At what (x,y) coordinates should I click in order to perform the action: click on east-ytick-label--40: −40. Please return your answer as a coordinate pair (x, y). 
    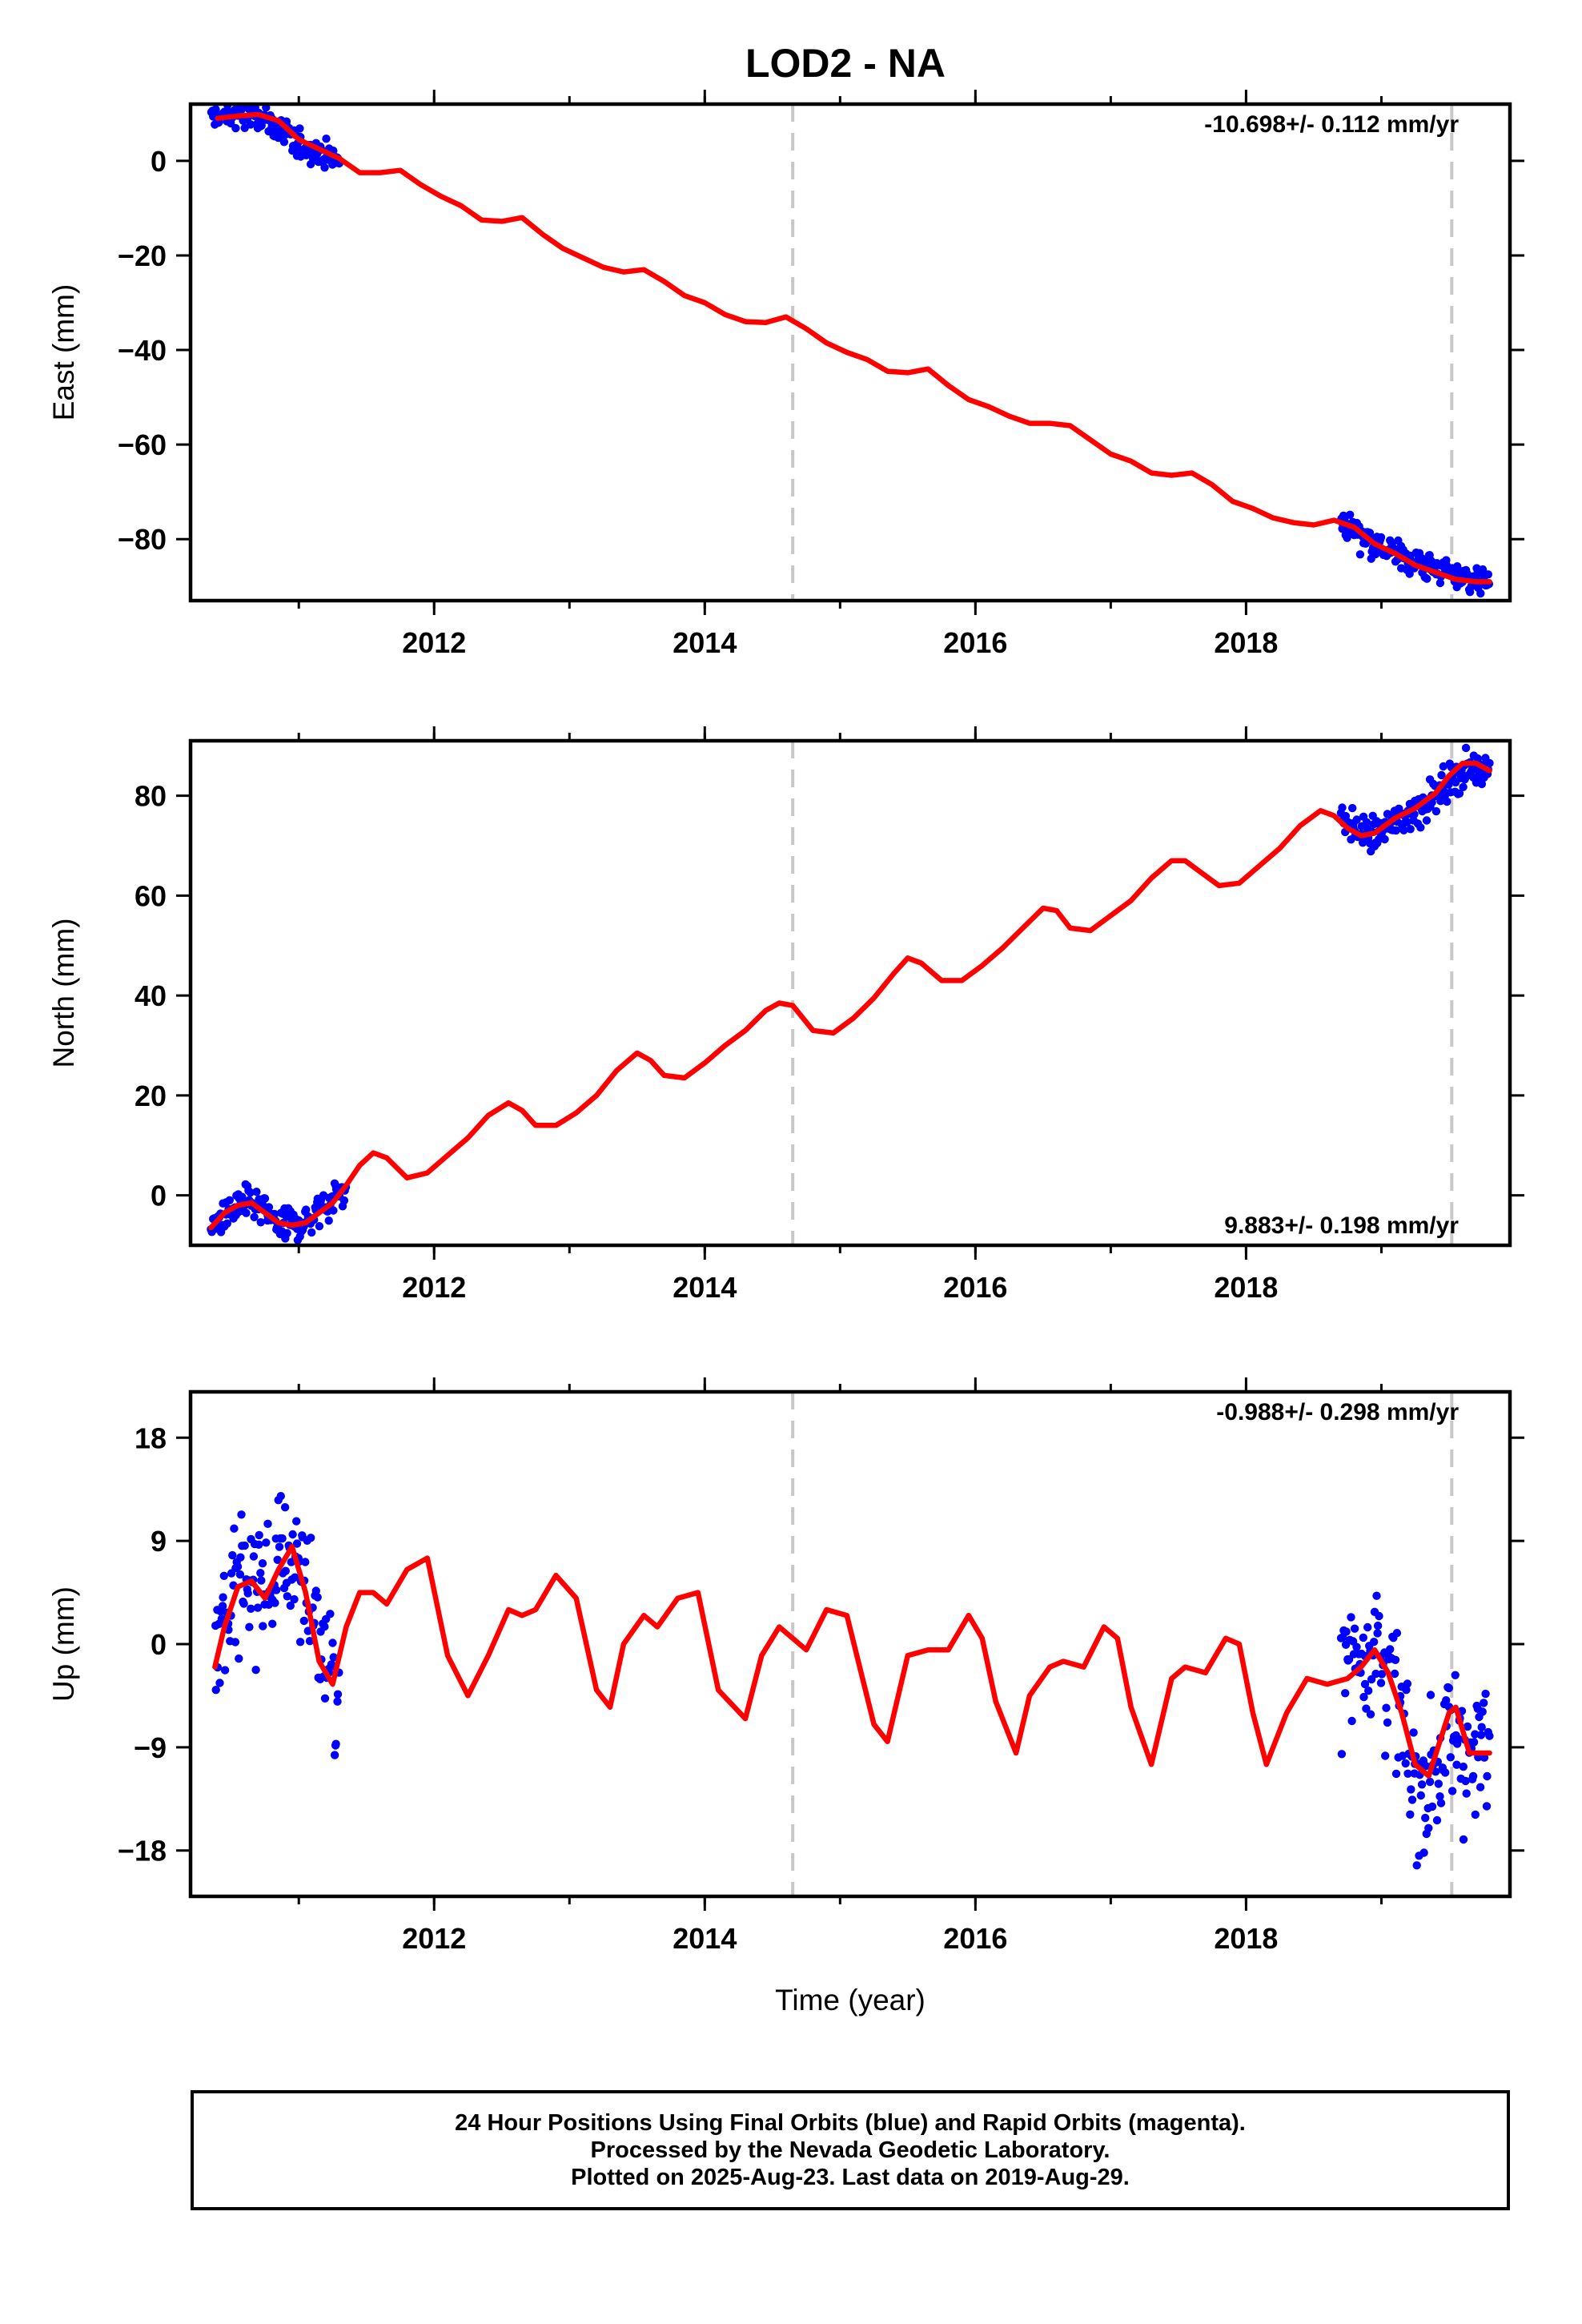
    Looking at the image, I should click on (142, 350).